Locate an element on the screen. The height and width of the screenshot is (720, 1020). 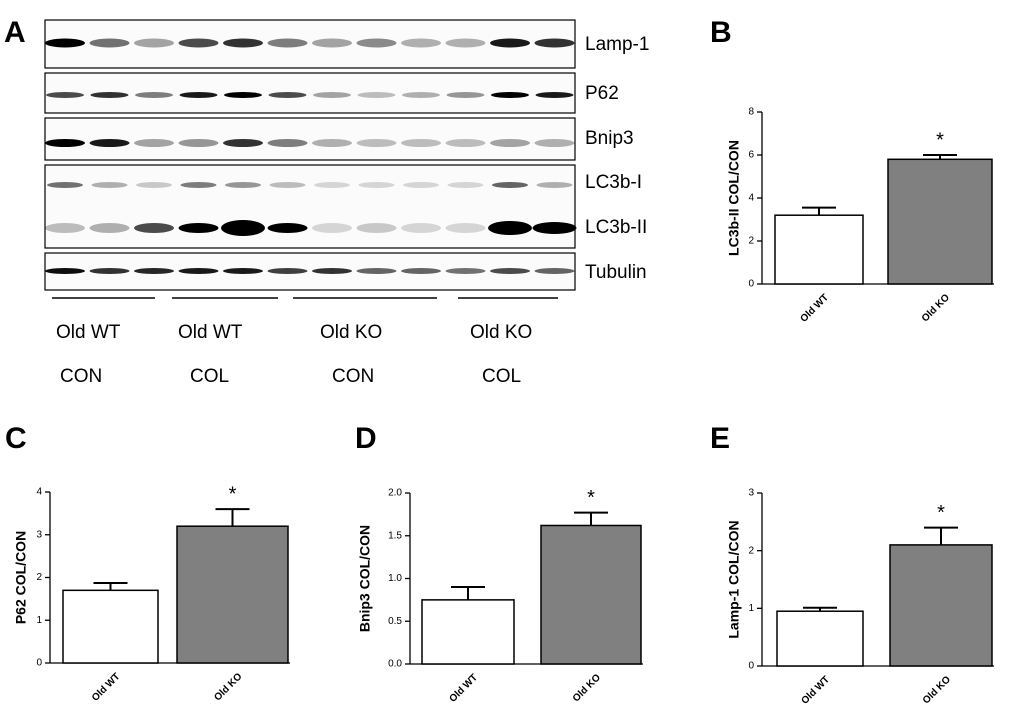
blot-row-label: Bnip3 is located at coordinates (609, 138).